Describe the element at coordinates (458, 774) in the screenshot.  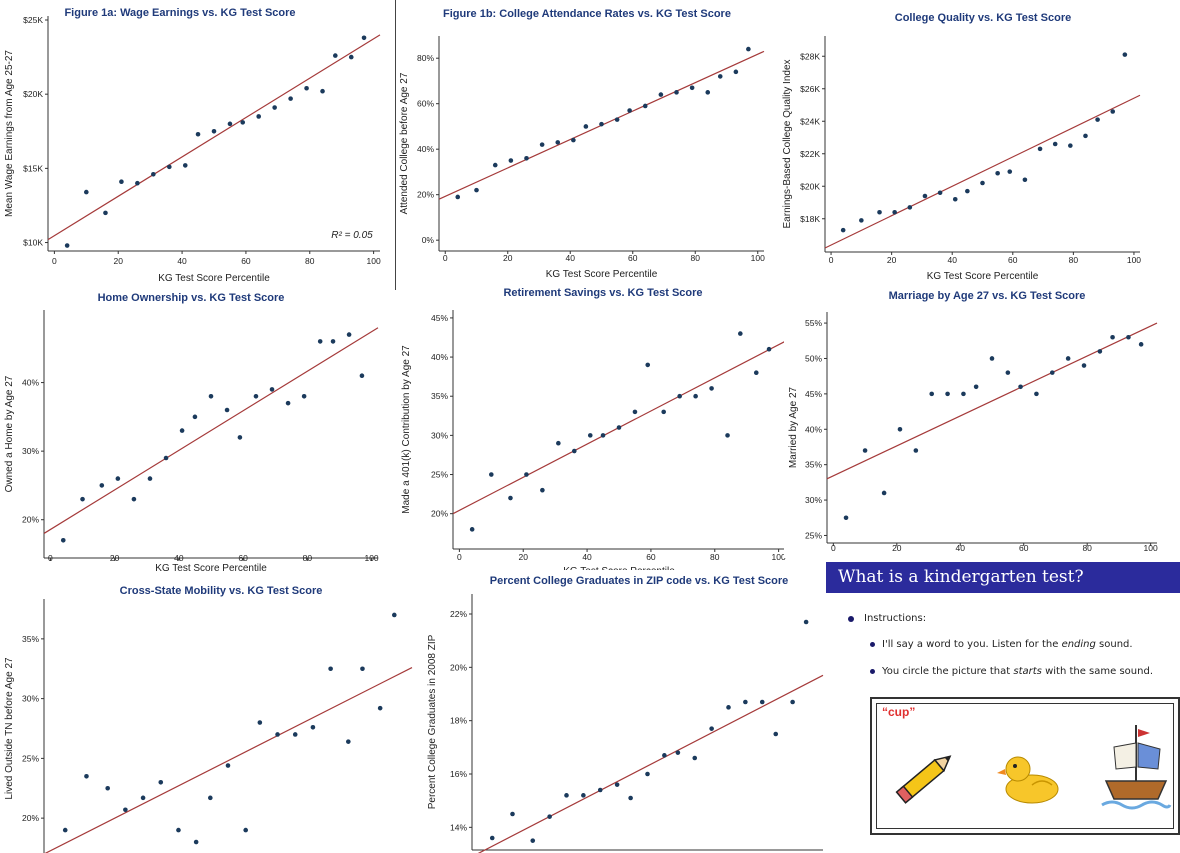
I see `y-tick-label: 16%` at that location.